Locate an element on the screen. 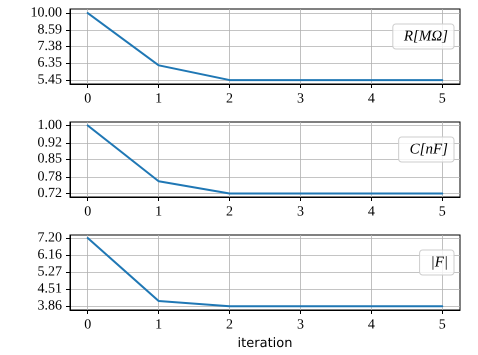 Image resolution: width=478 pixels, height=355 pixels. x-axis-title: iteration is located at coordinates (265, 343).